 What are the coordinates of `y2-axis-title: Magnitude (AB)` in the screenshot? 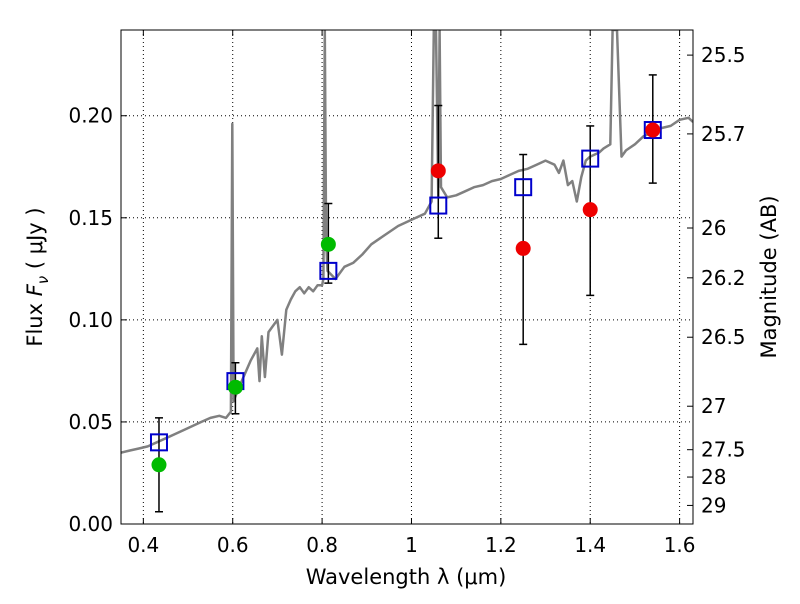 It's located at (769, 276).